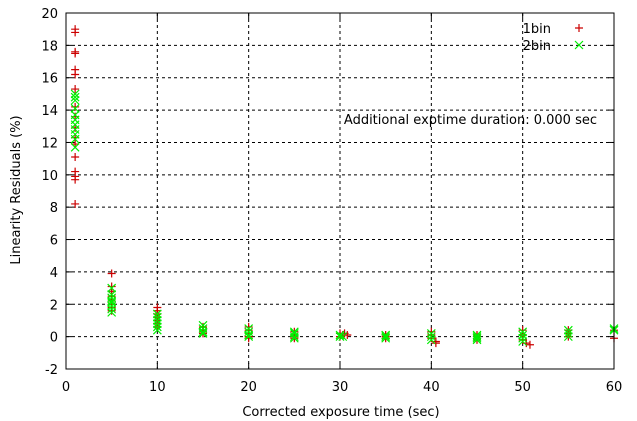 This screenshot has width=637, height=421. I want to click on y-tick-labels: -2 0 2 4 6 8 10 12 14 16 18 20, so click(49, 192).